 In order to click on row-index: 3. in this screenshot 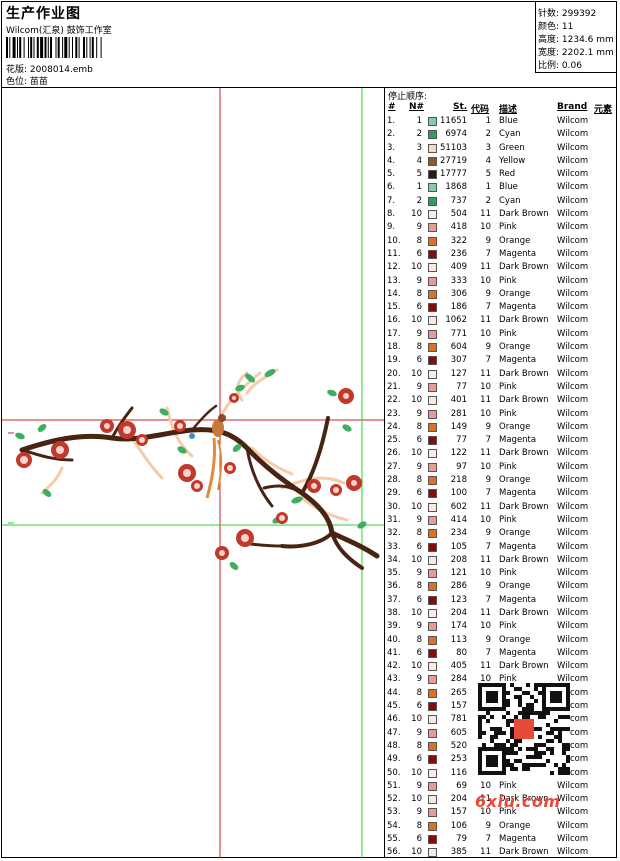, I will do `click(391, 147)`.